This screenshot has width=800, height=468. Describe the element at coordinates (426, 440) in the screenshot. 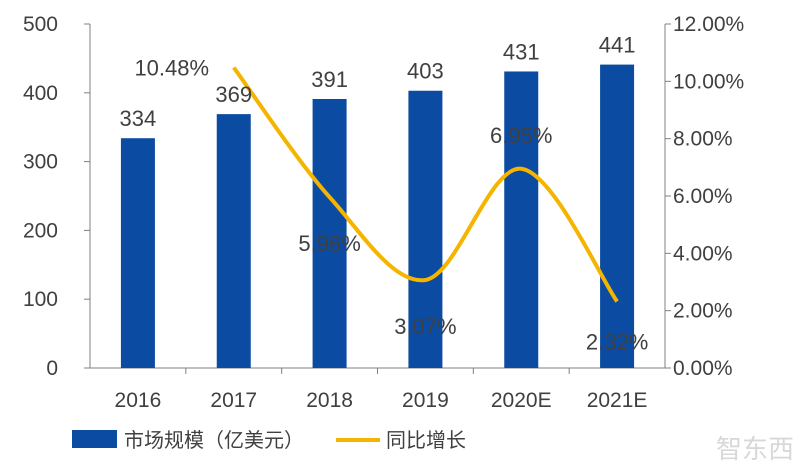

I see `legend-label-line: 同比增长` at that location.